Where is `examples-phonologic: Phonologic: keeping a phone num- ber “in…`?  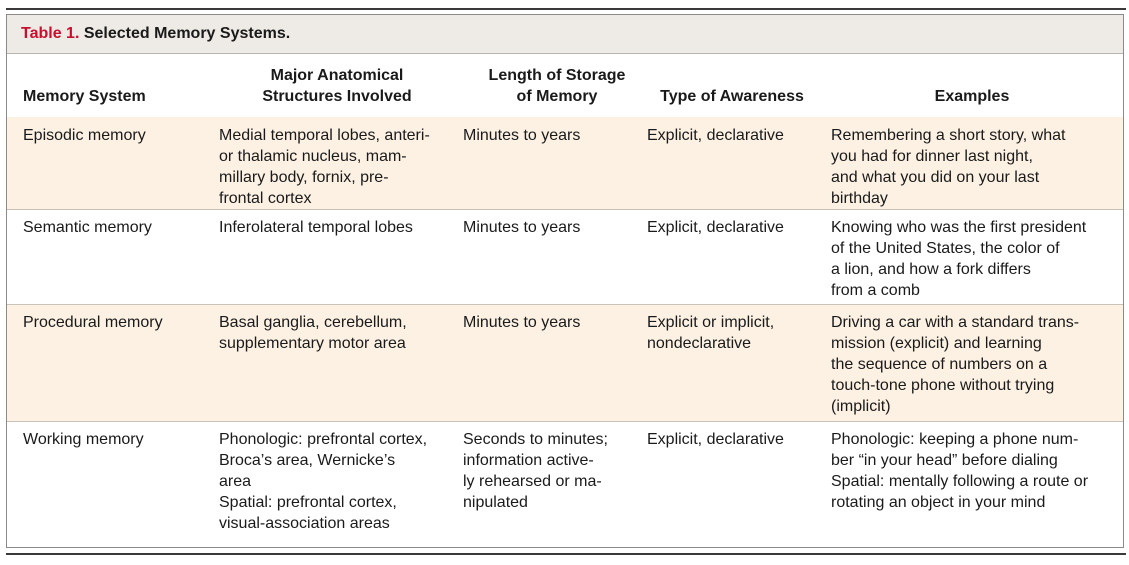 examples-phonologic: Phonologic: keeping a phone num- ber “in… is located at coordinates (955, 450).